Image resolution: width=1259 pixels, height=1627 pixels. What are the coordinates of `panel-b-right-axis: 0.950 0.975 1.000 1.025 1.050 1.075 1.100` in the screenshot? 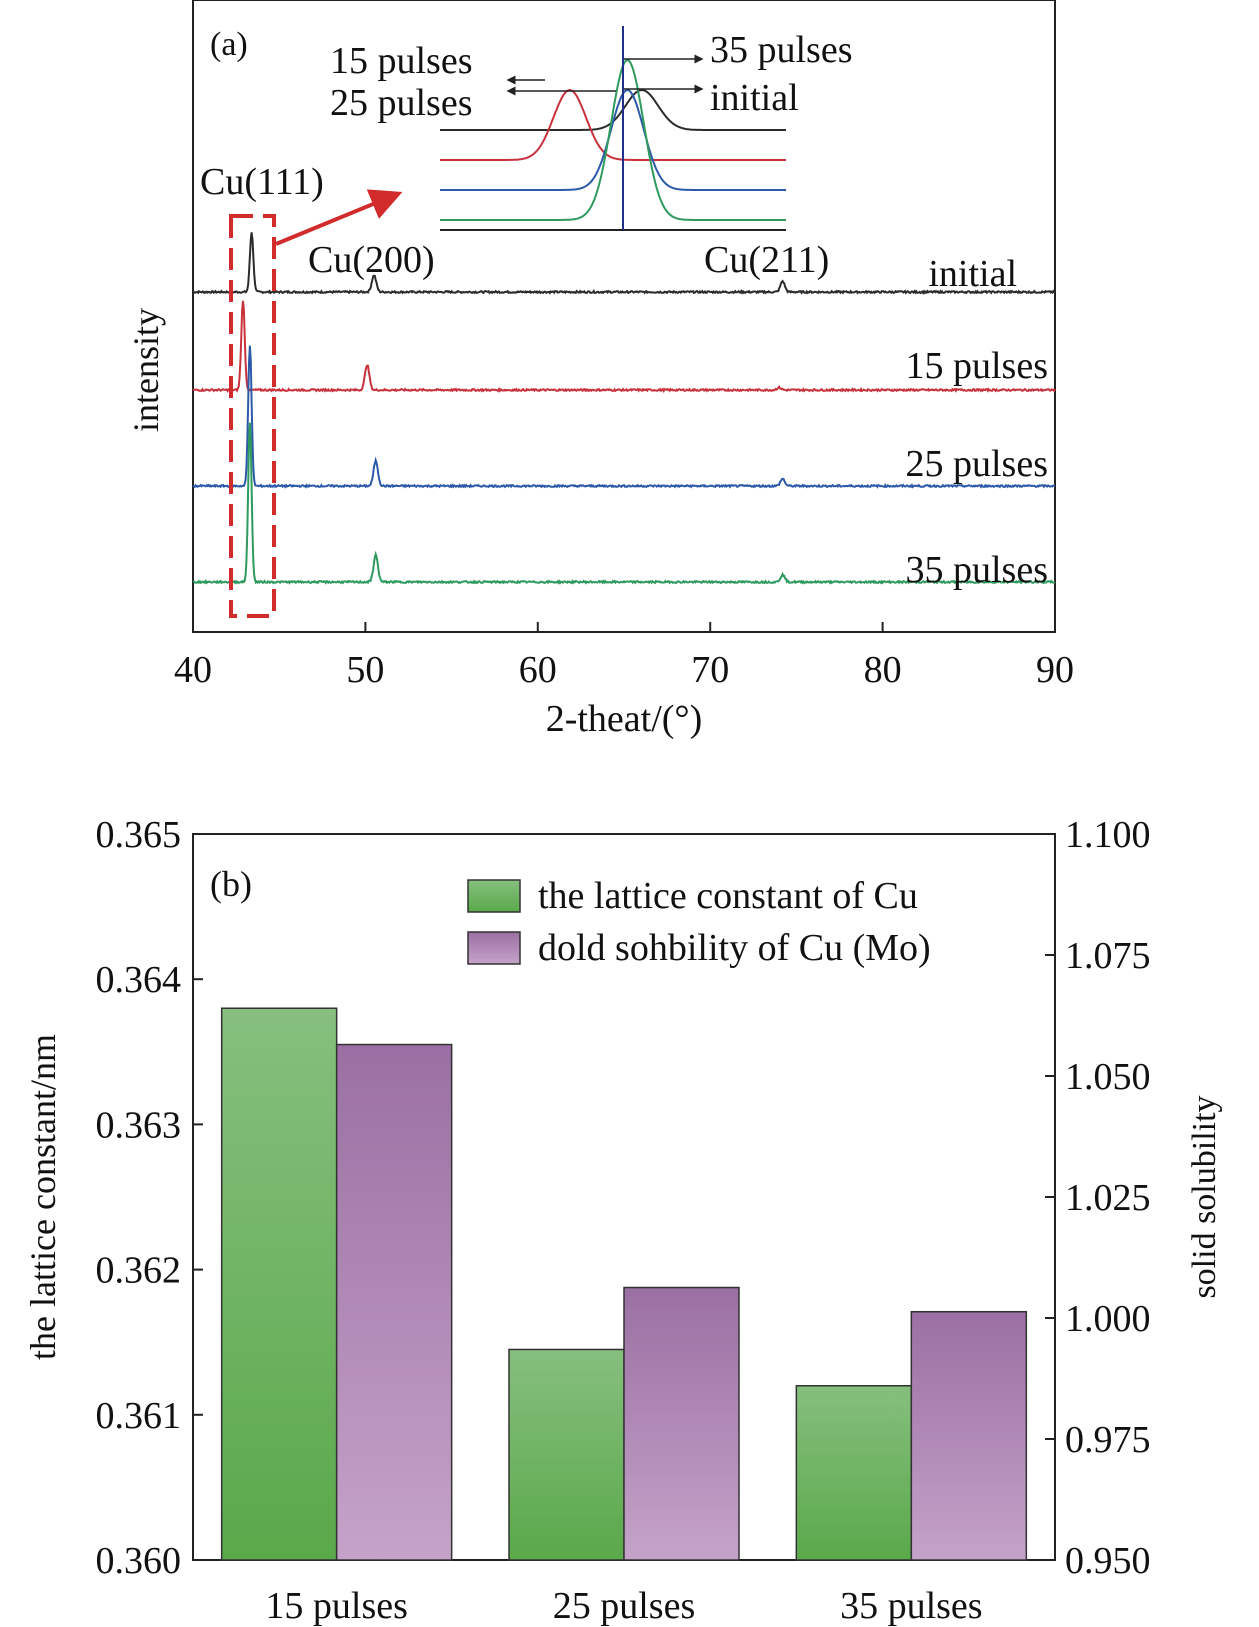 It's located at (1098, 1198).